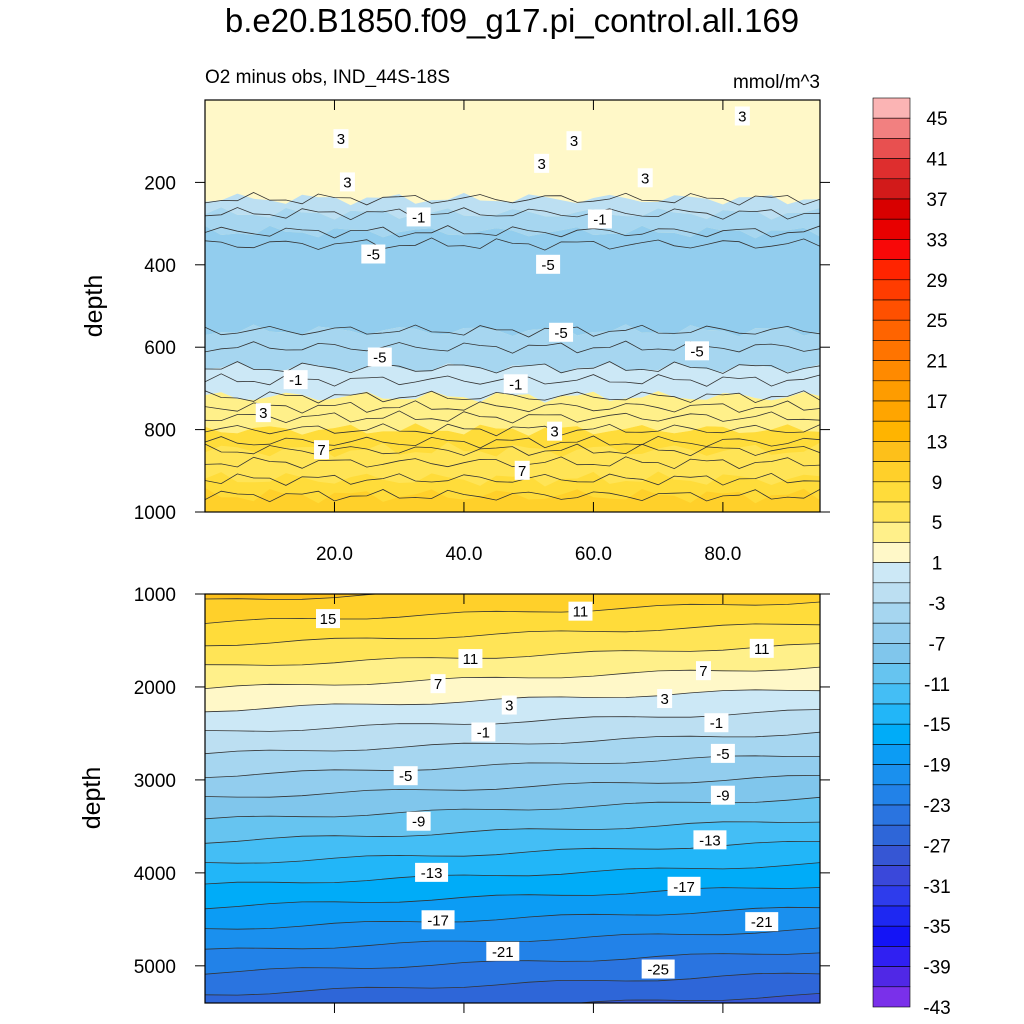 The image size is (1024, 1024). I want to click on top-ytick-label: 800, so click(160, 431).